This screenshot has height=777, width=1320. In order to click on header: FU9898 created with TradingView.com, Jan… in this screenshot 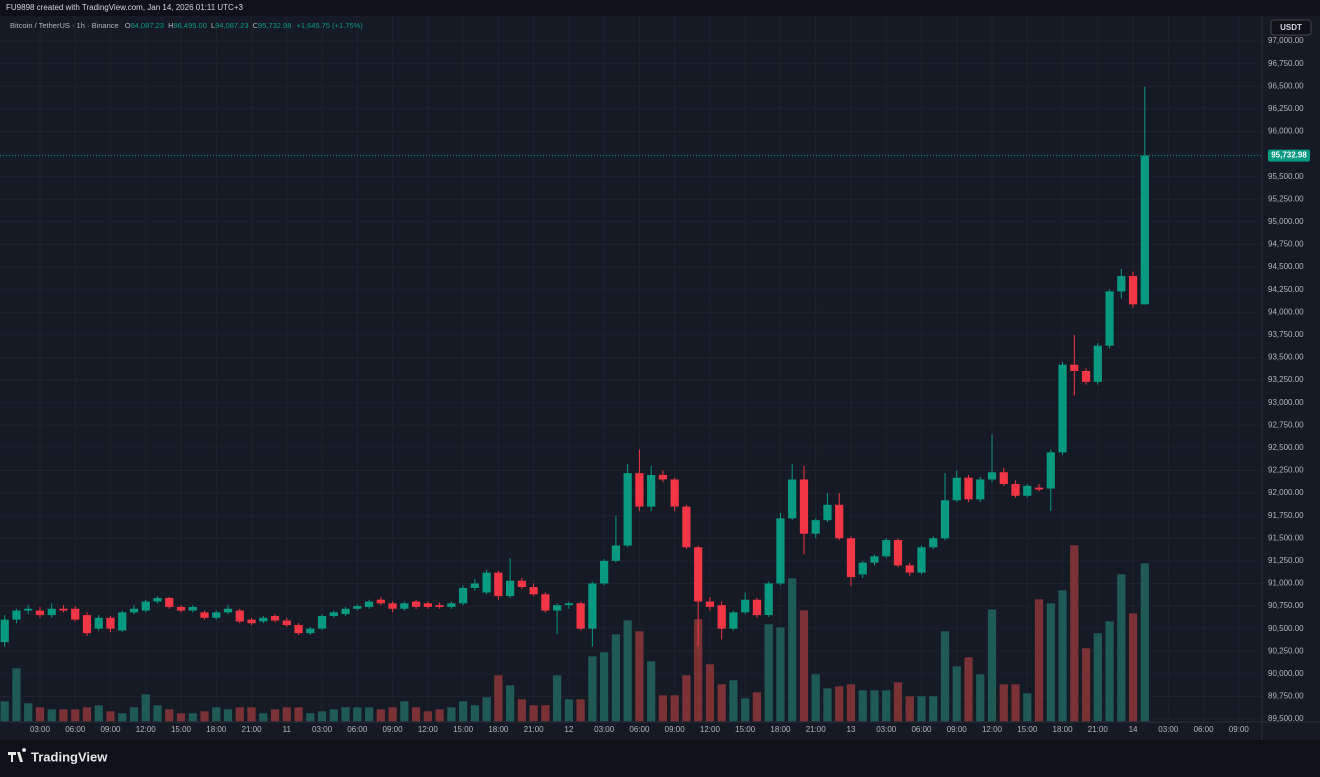, I will do `click(125, 7)`.